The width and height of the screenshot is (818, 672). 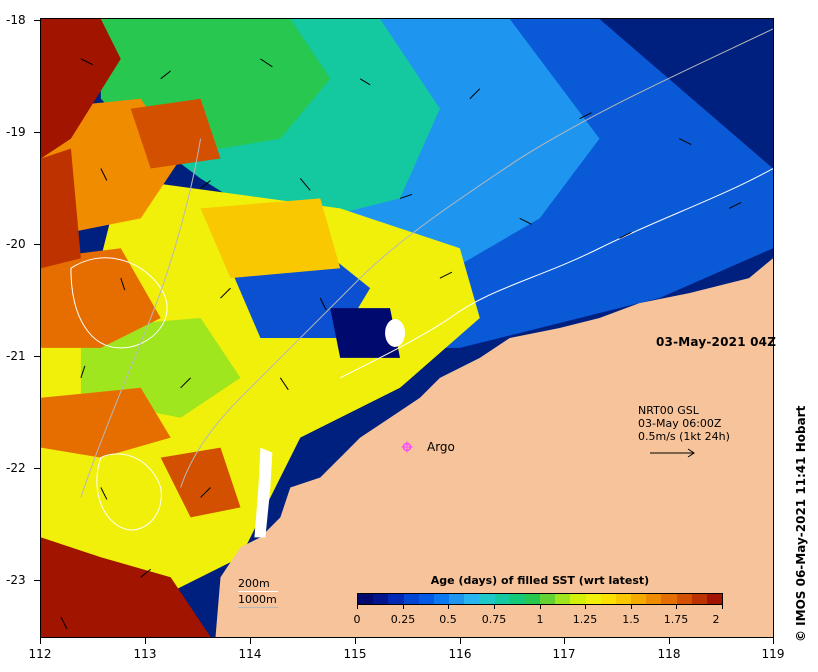 I want to click on bathymetry-200m-contour-south, so click(x=129, y=492).